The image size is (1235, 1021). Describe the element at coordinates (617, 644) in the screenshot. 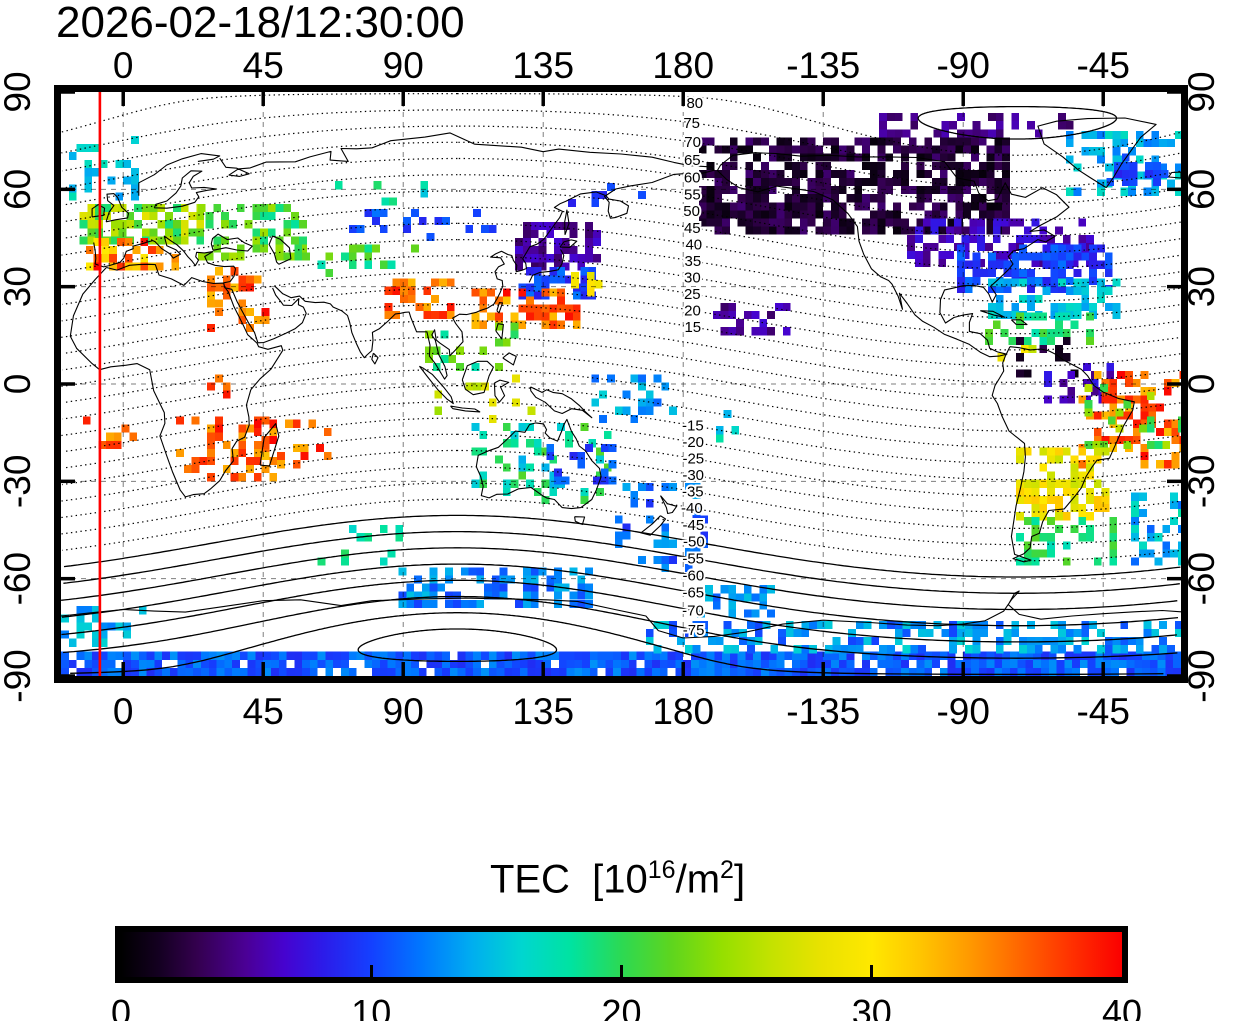

I see `geomagnetic-latitude-contour` at that location.